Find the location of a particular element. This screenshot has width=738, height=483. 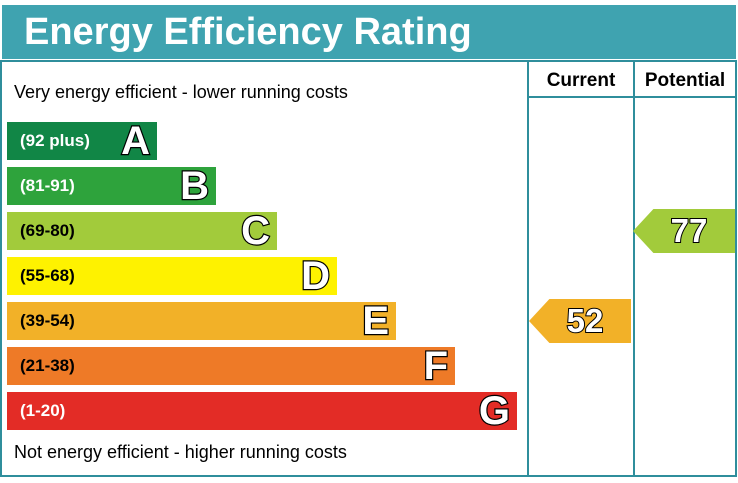

band-a-letter: A is located at coordinates (135, 141).